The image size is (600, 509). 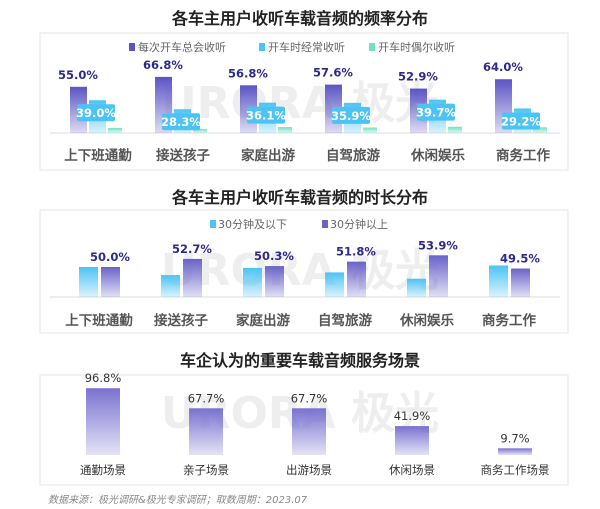 I want to click on footer-source: 数据来源：极光调研&极光专家调研；取数周期：2023.07, so click(x=178, y=500).